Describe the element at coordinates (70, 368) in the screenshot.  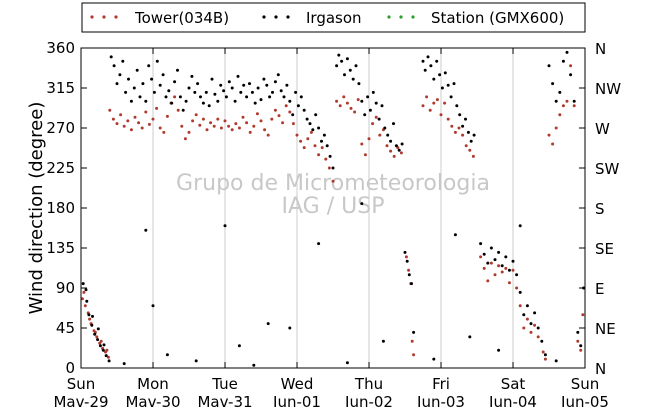
I see `y-tick-label: 0` at that location.